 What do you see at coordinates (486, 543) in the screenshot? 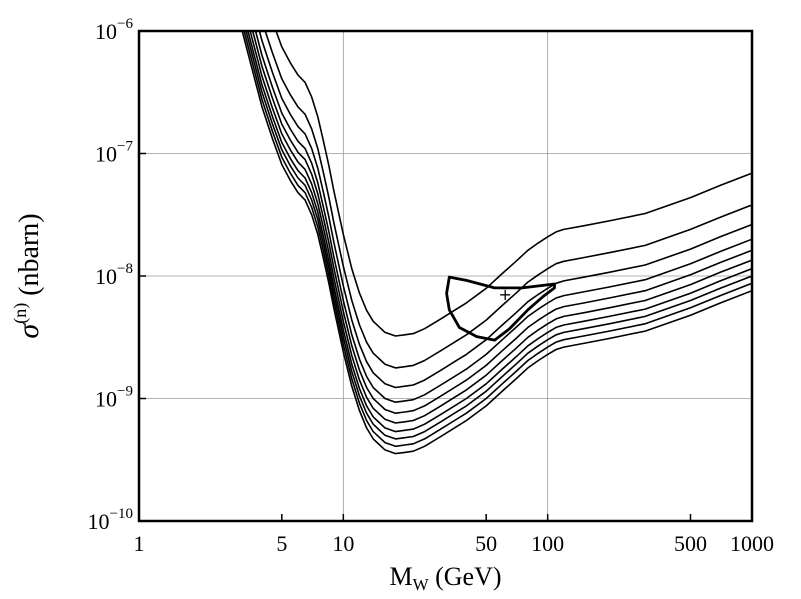
I see `x-tick-label: 50` at bounding box center [486, 543].